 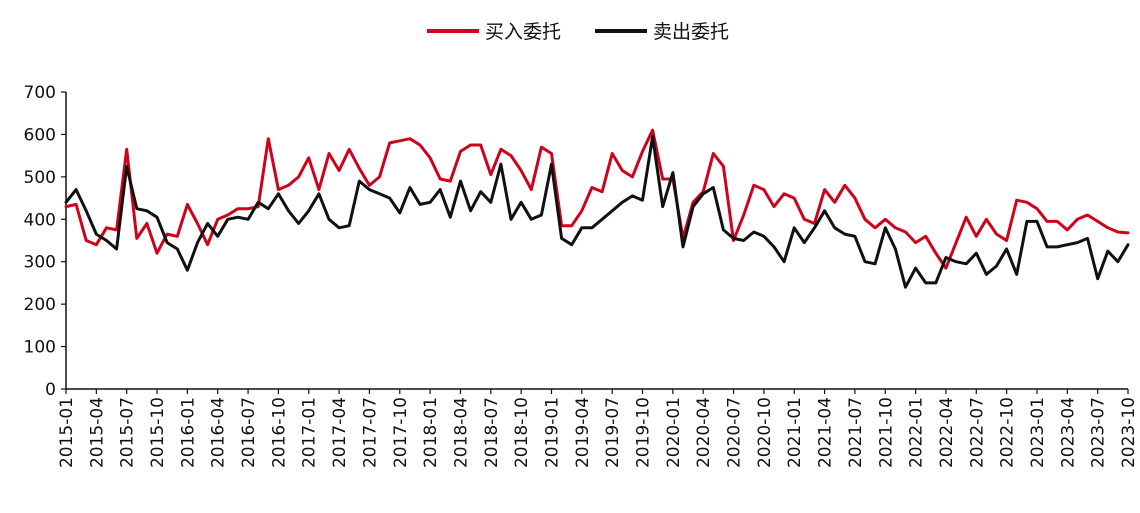 What do you see at coordinates (886, 432) in the screenshot?
I see `x-tick-label: 2021-10` at bounding box center [886, 432].